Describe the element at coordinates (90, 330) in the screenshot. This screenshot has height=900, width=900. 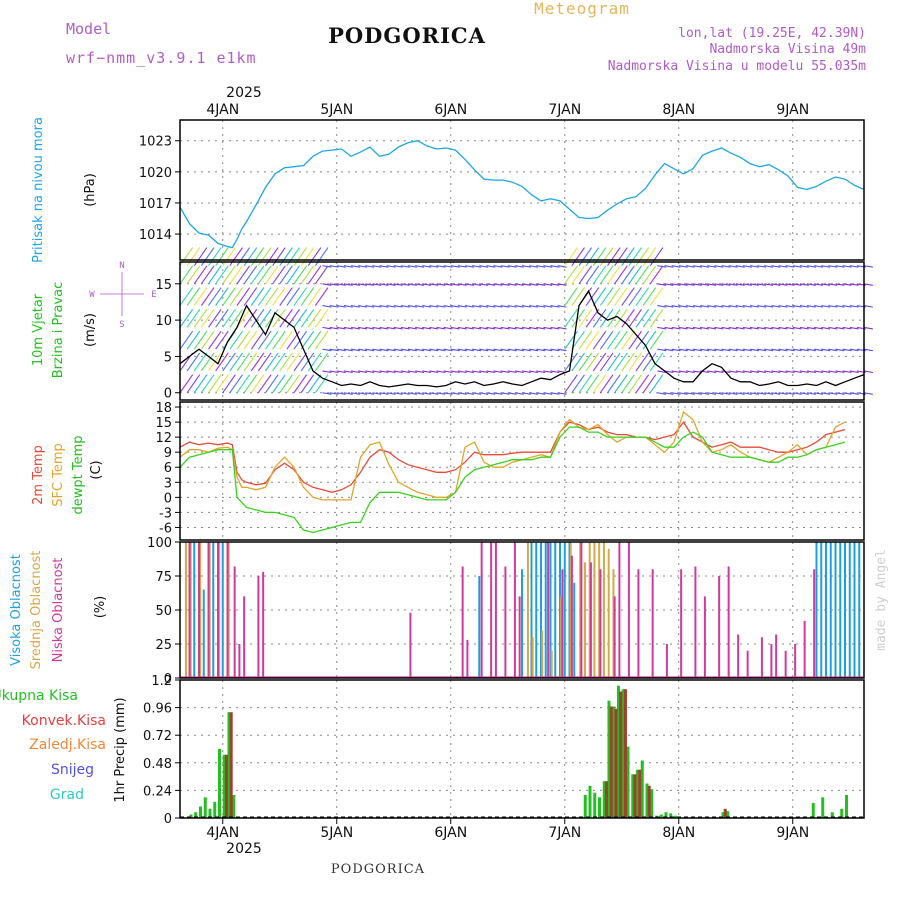
I see `wind-unit: (m/s)` at that location.